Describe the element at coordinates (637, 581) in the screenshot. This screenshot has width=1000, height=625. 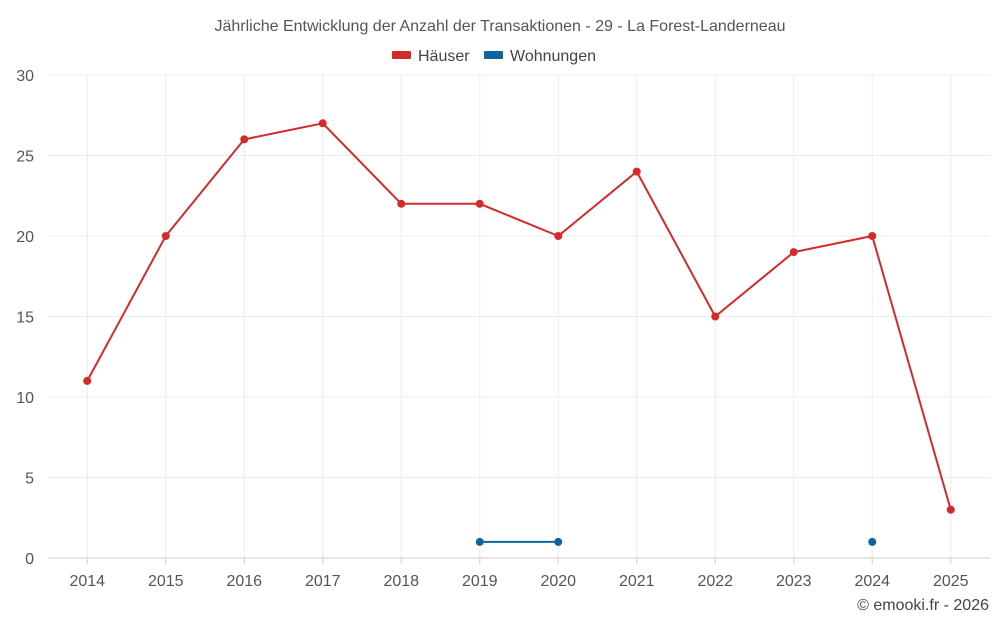
I see `x-tick-label: 2021` at that location.